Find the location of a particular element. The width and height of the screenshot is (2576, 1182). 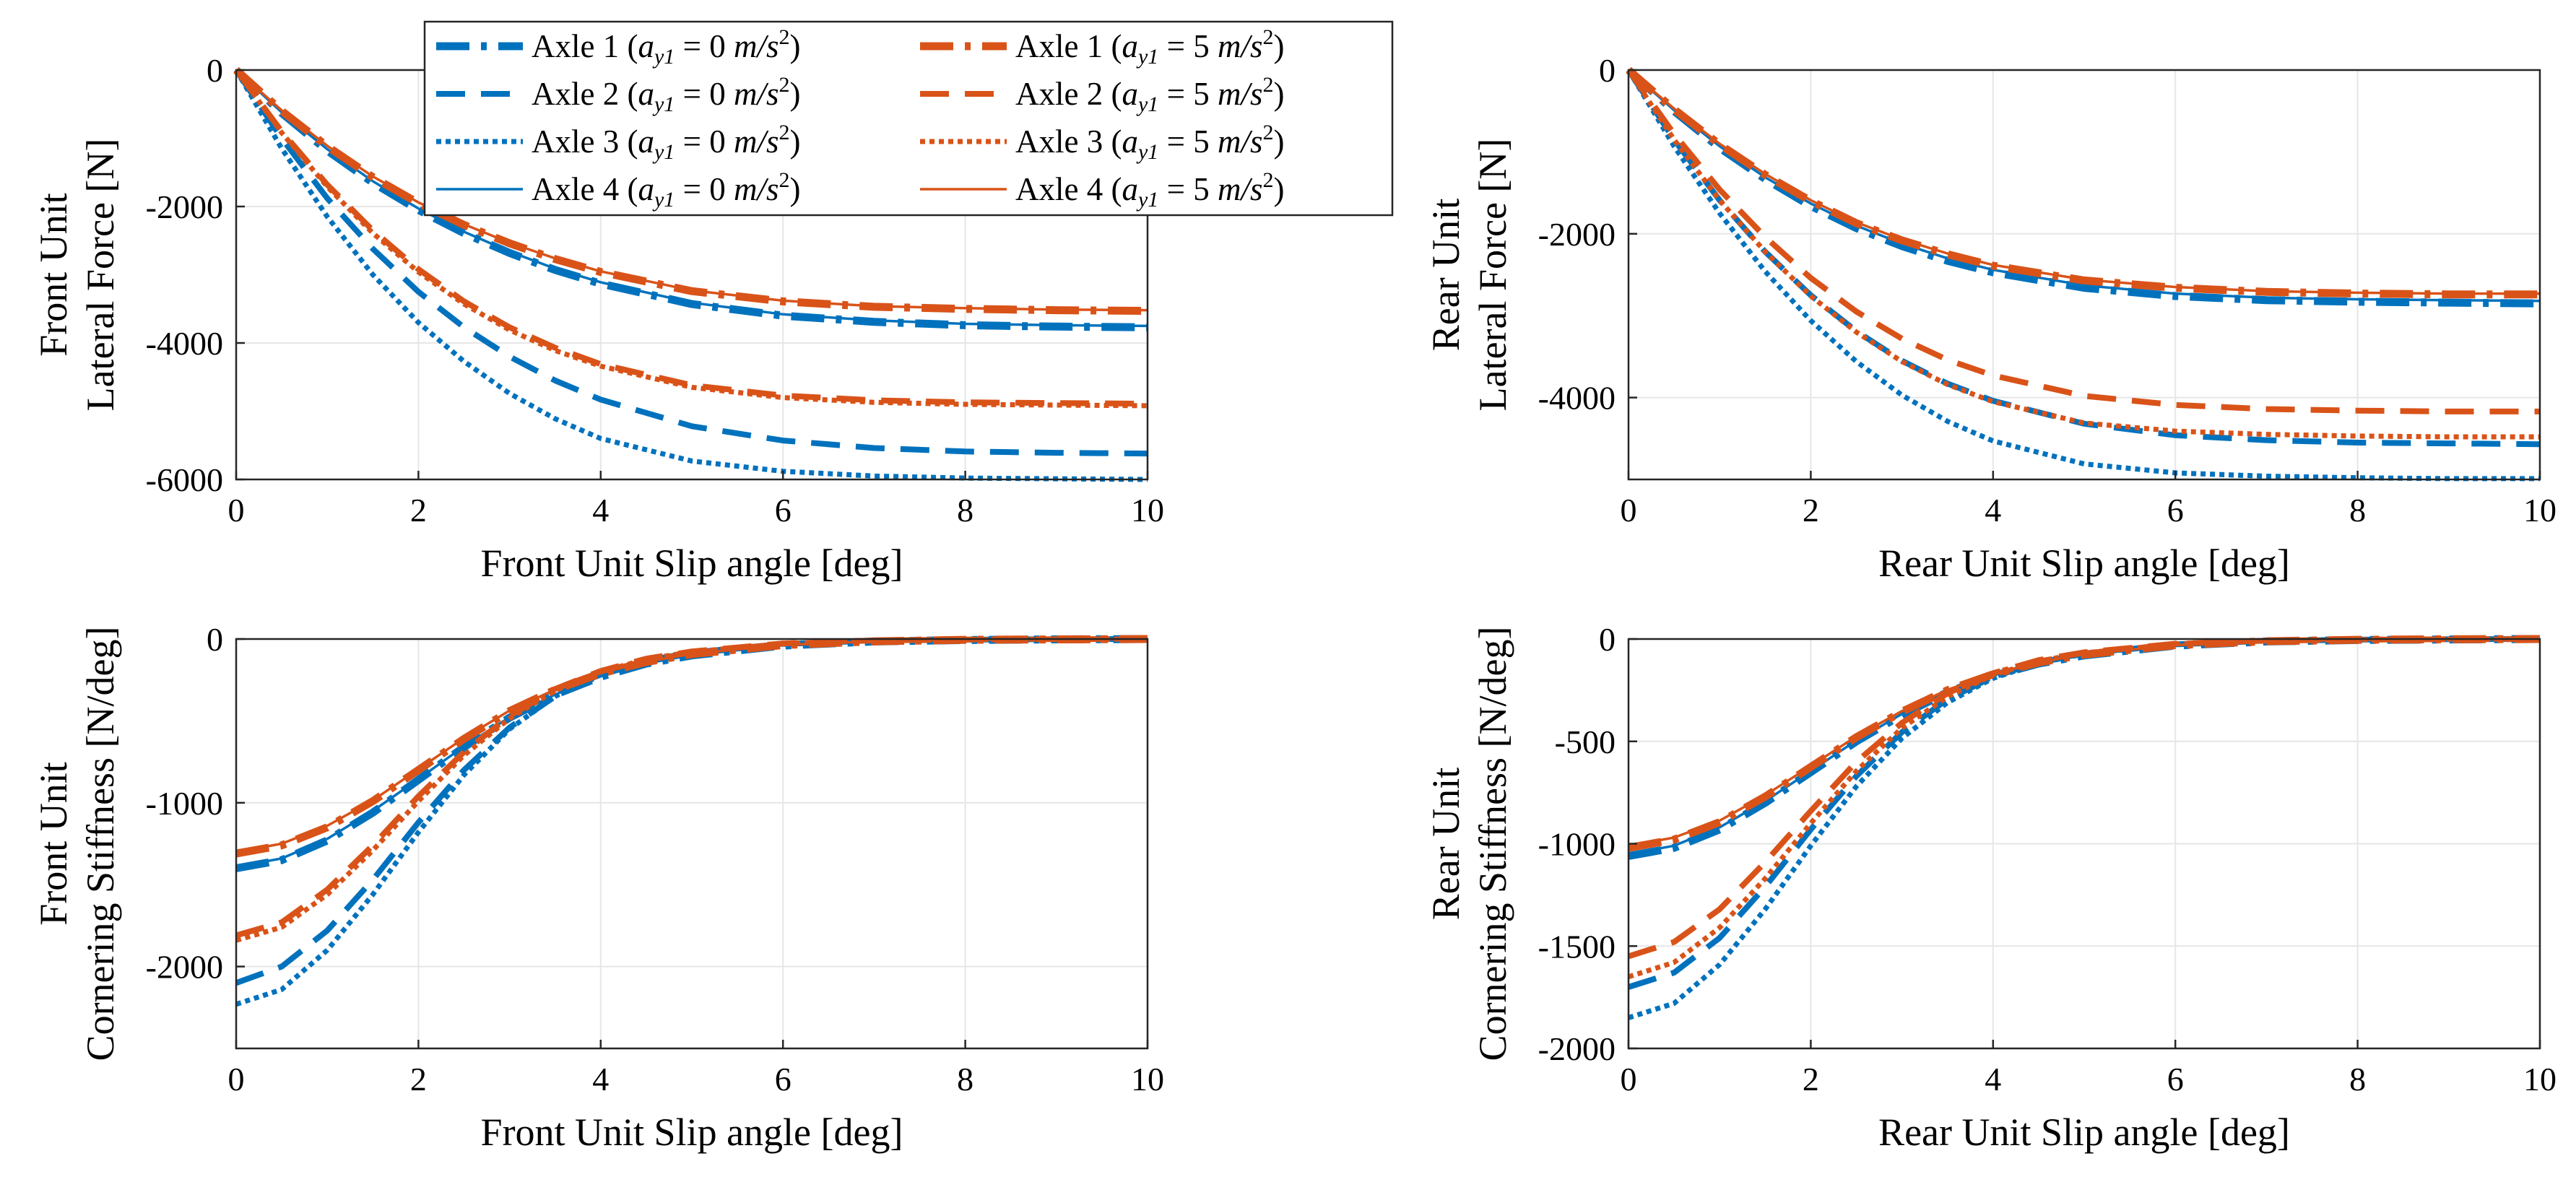

legend-label: Axle 1 (ay1 = 0 m/s2) is located at coordinates (666, 47).